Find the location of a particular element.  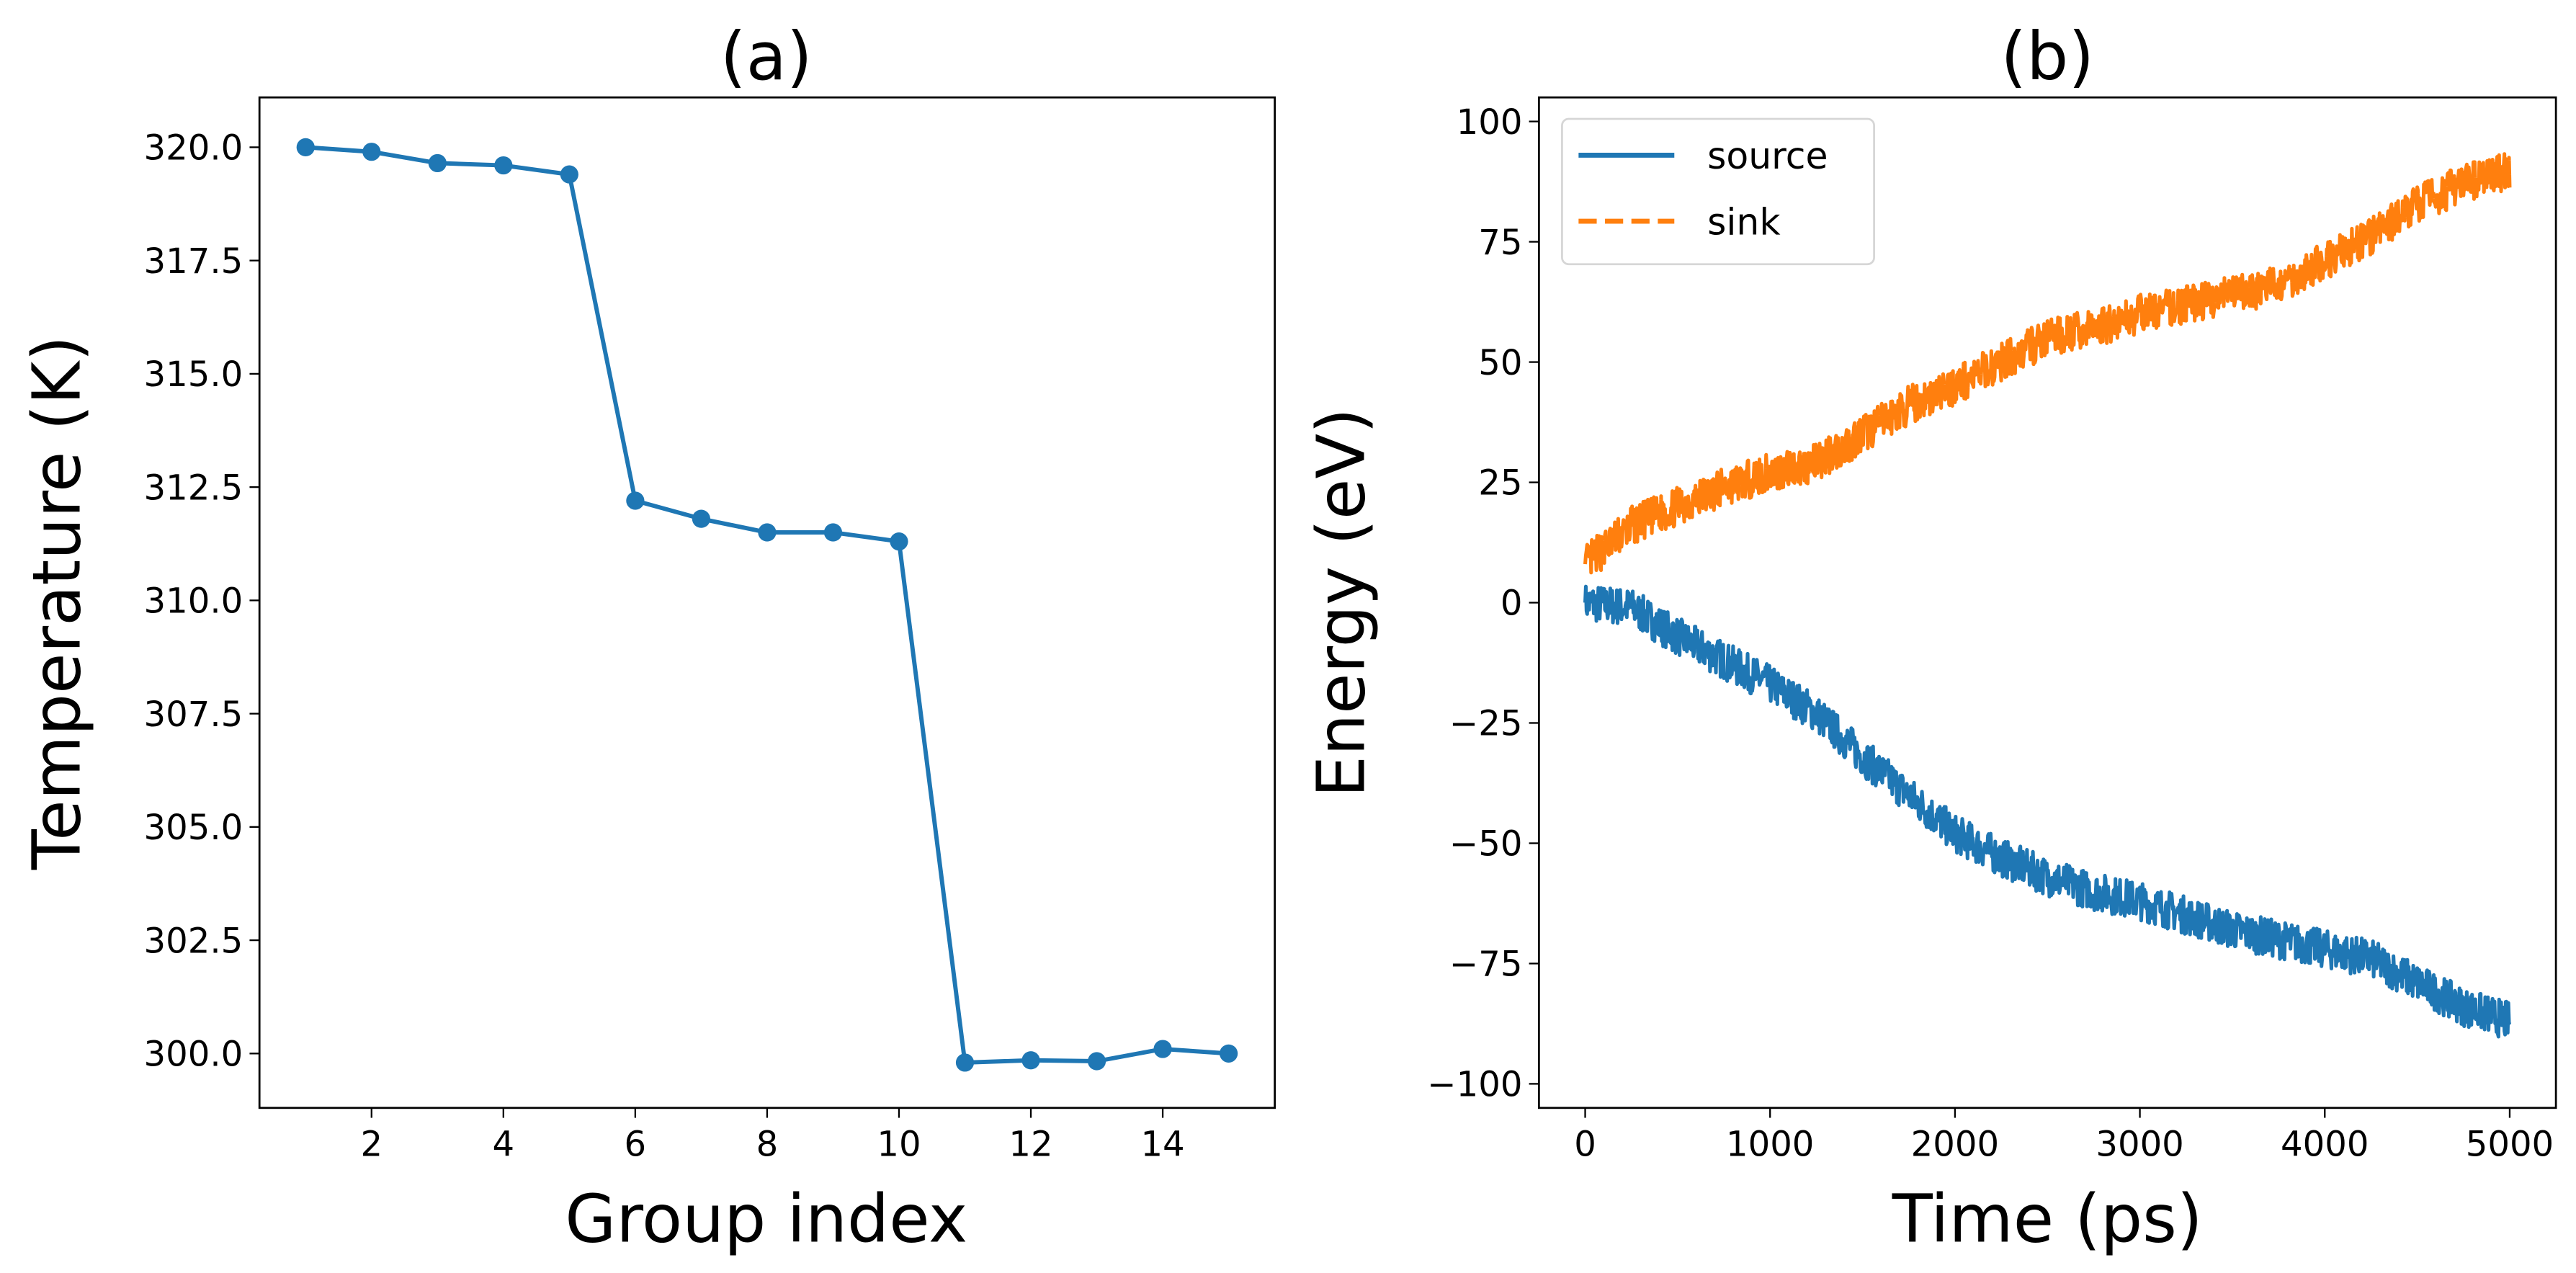

x-tick-label: 0 is located at coordinates (1585, 1144).